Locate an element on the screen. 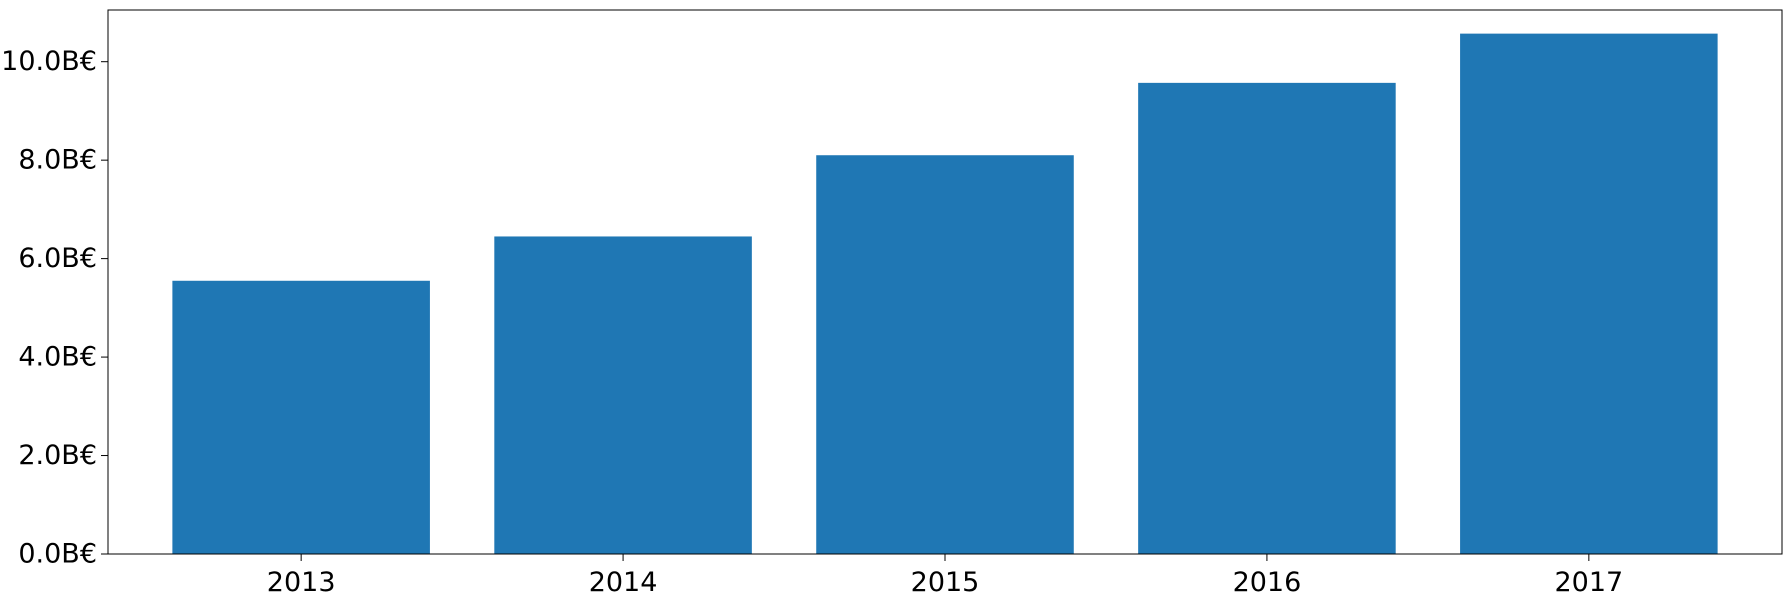 Image resolution: width=1791 pixels, height=594 pixels. y-tick-label: 2.0B€ is located at coordinates (57, 455).